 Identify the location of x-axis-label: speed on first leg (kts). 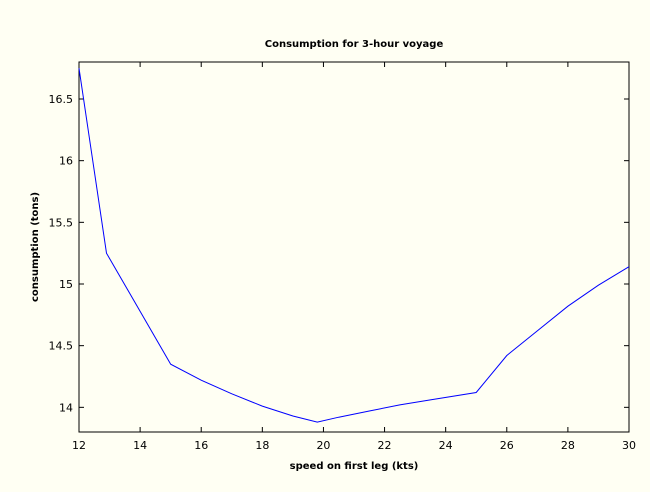
(354, 466).